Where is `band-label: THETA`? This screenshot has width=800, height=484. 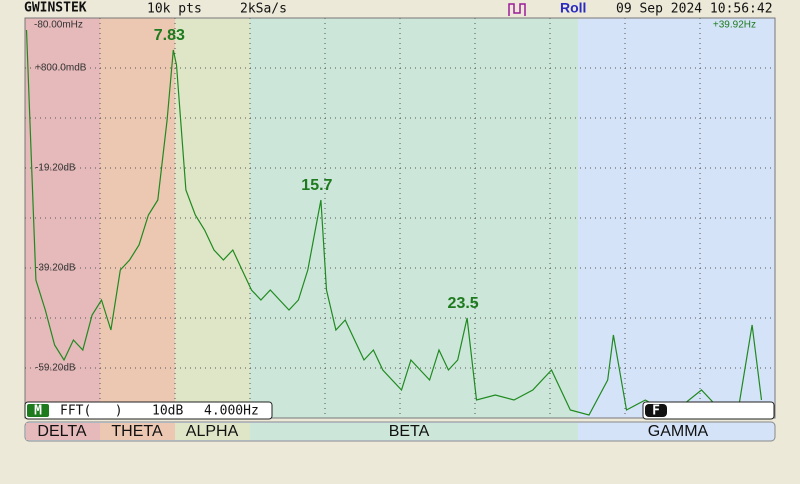 band-label: THETA is located at coordinates (137, 431).